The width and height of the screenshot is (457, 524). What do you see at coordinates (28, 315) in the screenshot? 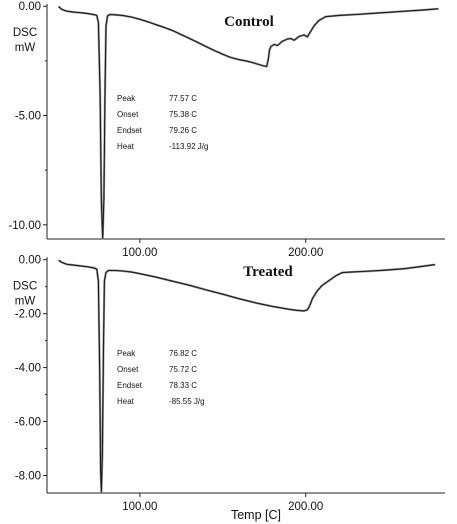
I see `y-tick-label: -2.00` at bounding box center [28, 315].